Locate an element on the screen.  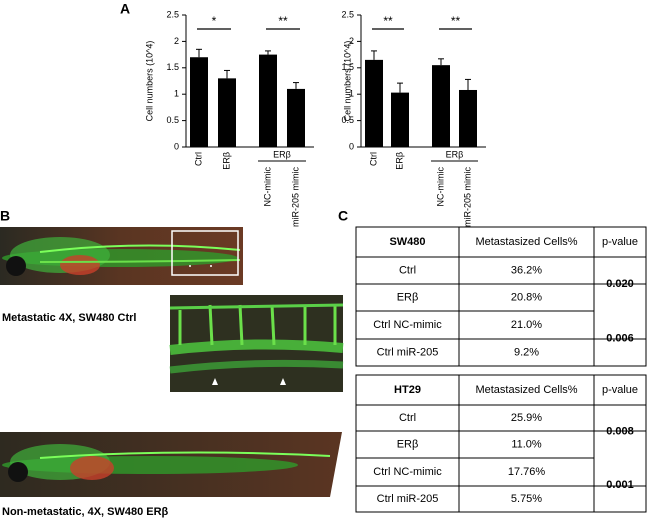
p-value: 0.020 is located at coordinates (620, 284).